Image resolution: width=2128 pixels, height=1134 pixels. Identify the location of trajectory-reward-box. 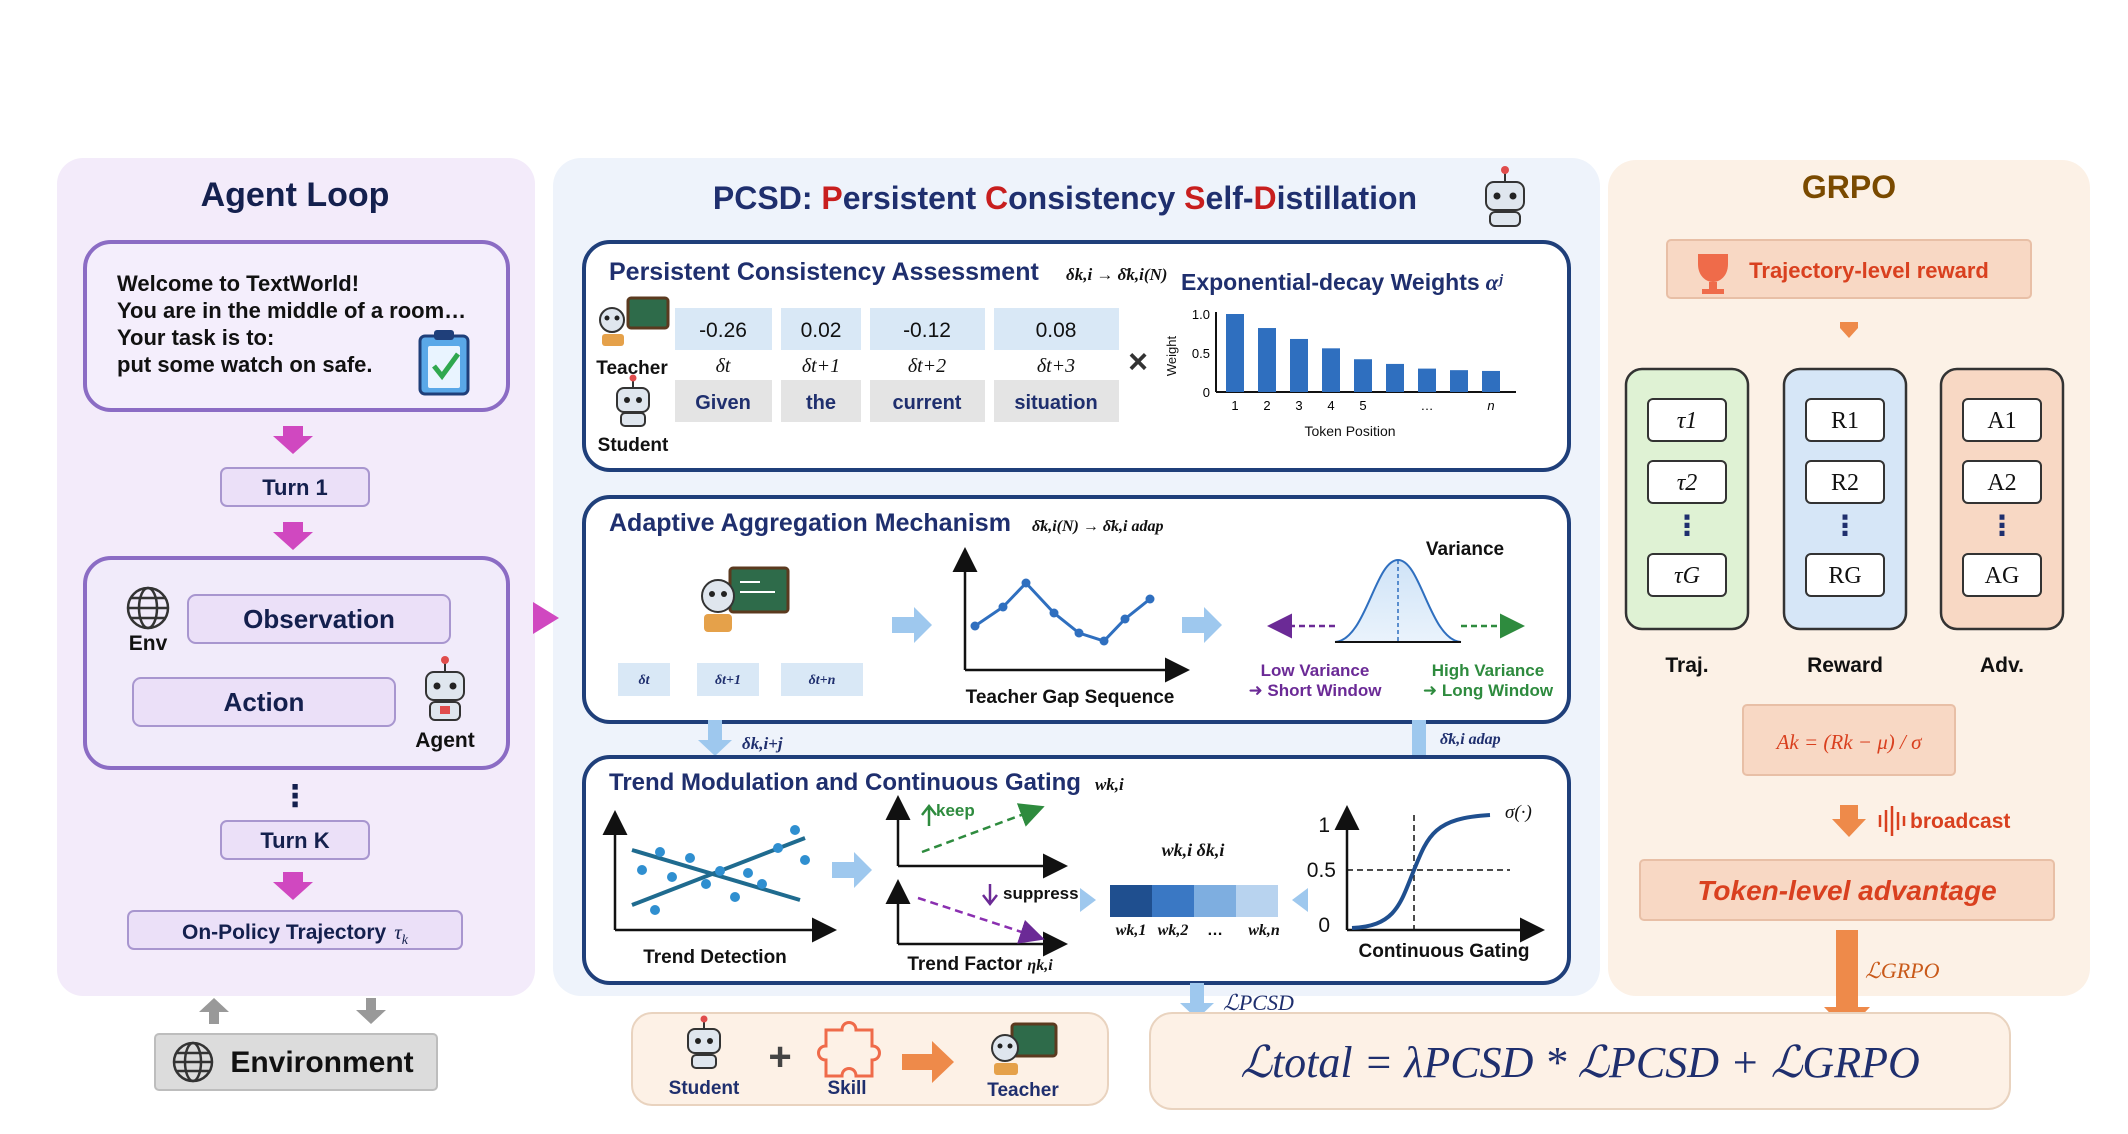
(1849, 269).